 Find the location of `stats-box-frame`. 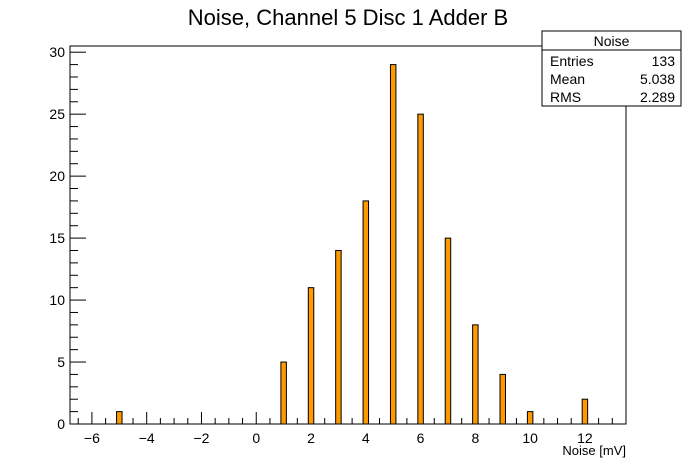

stats-box-frame is located at coordinates (611, 68).